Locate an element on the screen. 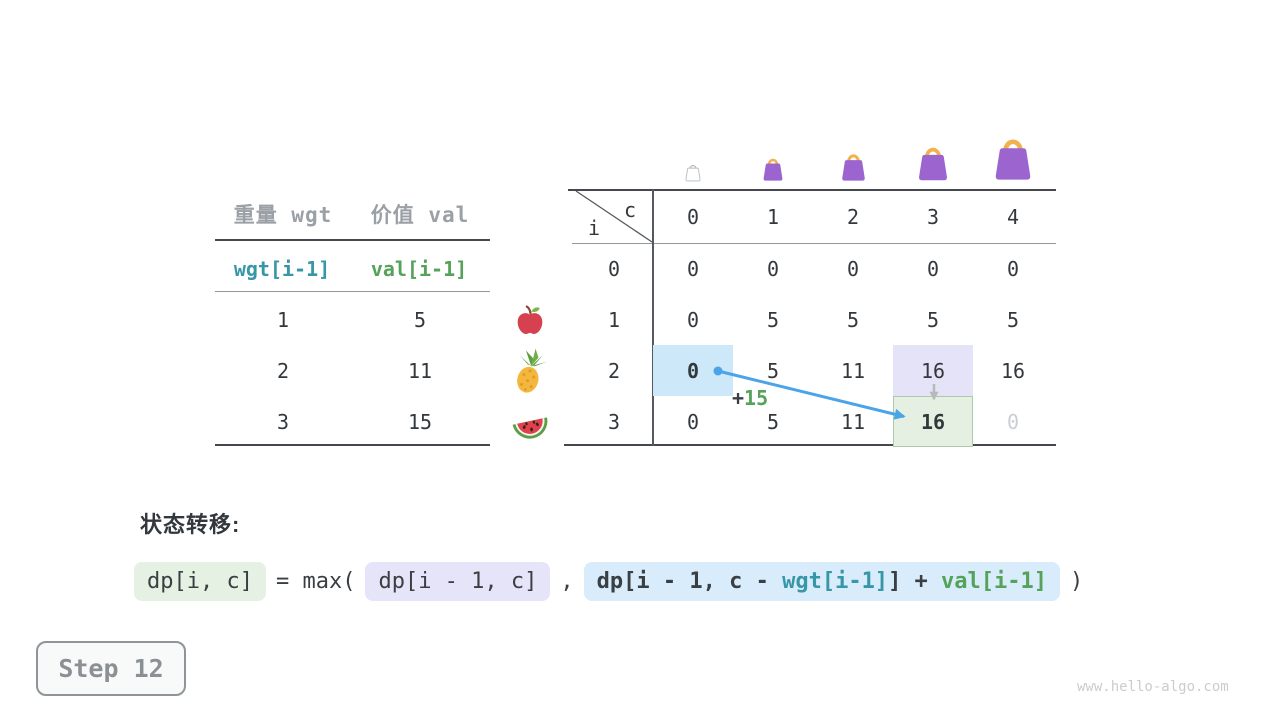 Image resolution: width=1280 pixels, height=720 pixels. item-weight-cell: 2 is located at coordinates (283, 371).